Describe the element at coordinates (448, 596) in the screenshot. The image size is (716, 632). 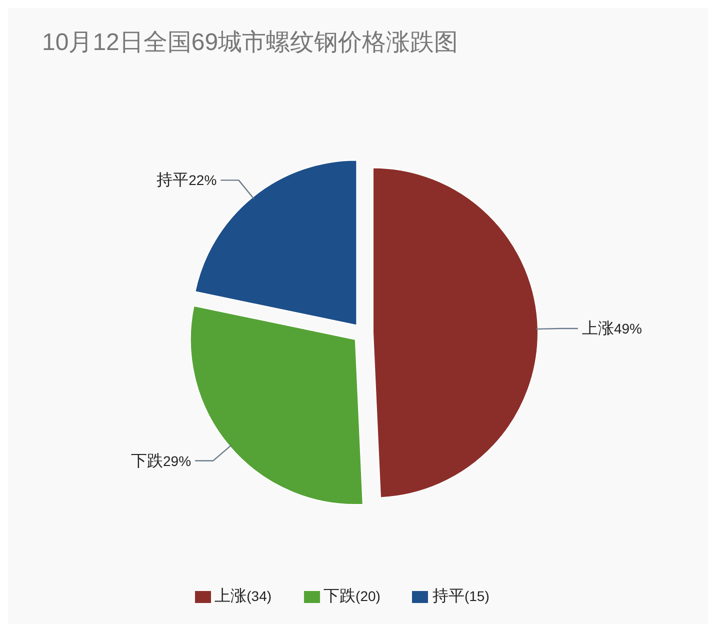
I see `legend-label: 持平` at that location.